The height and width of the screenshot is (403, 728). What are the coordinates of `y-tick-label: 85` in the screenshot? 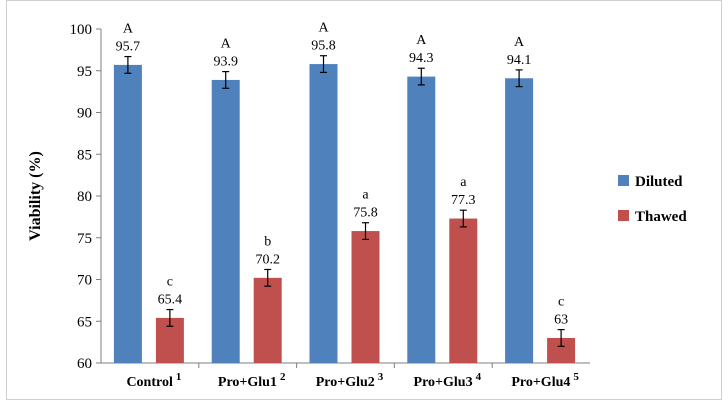 It's located at (84, 155).